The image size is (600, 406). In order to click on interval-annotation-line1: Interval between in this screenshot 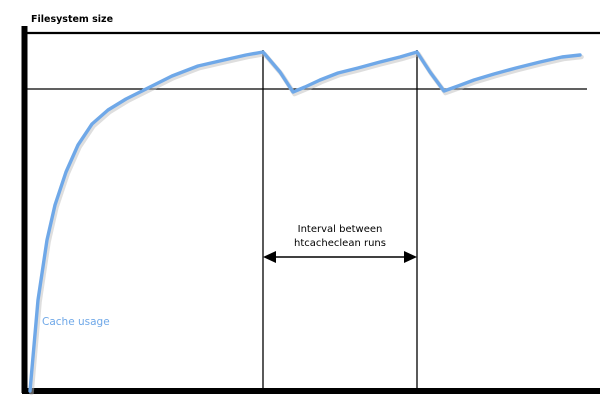, I will do `click(340, 229)`.